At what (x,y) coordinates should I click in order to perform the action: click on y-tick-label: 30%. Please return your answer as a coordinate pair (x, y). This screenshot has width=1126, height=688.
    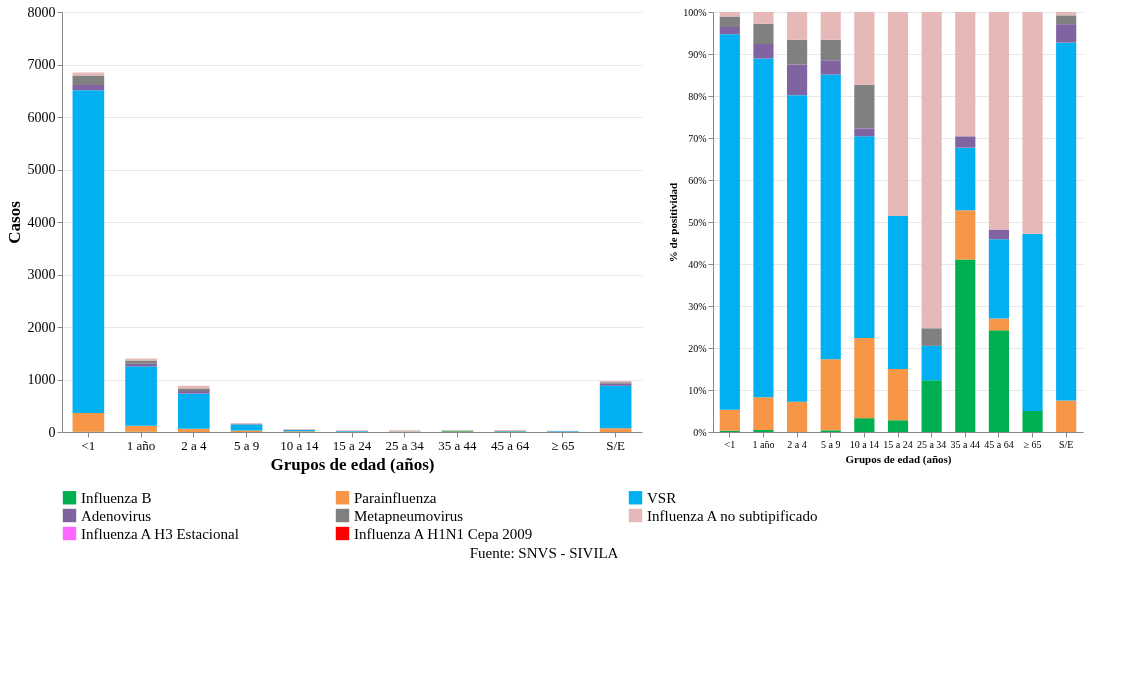
    Looking at the image, I should click on (697, 306).